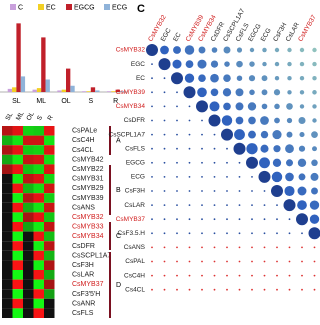  I want to click on matrix-row-label: EGC, so click(138, 64).